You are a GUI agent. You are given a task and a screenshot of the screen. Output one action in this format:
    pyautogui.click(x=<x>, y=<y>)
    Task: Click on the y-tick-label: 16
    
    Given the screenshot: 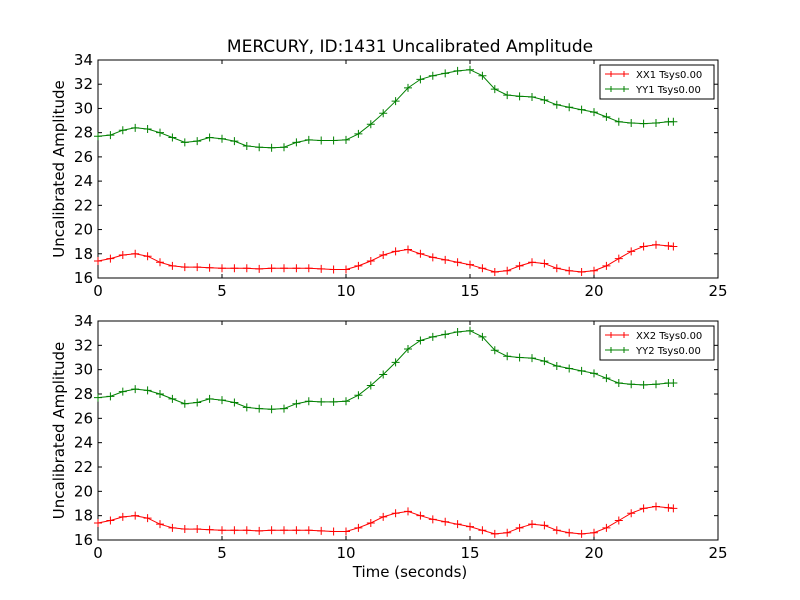 What is the action you would take?
    pyautogui.click(x=83, y=278)
    